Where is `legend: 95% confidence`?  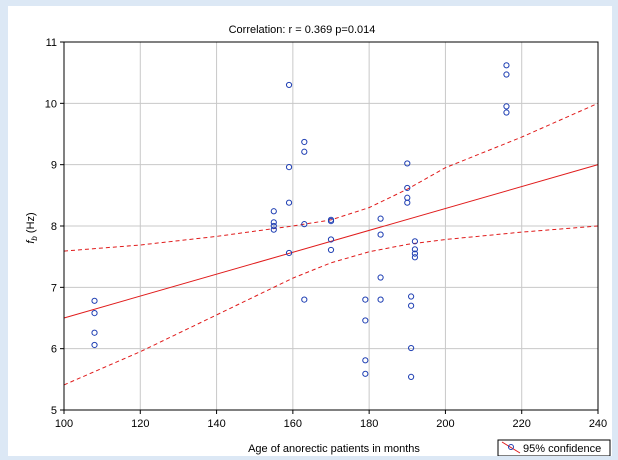 legend: 95% confidence is located at coordinates (554, 447).